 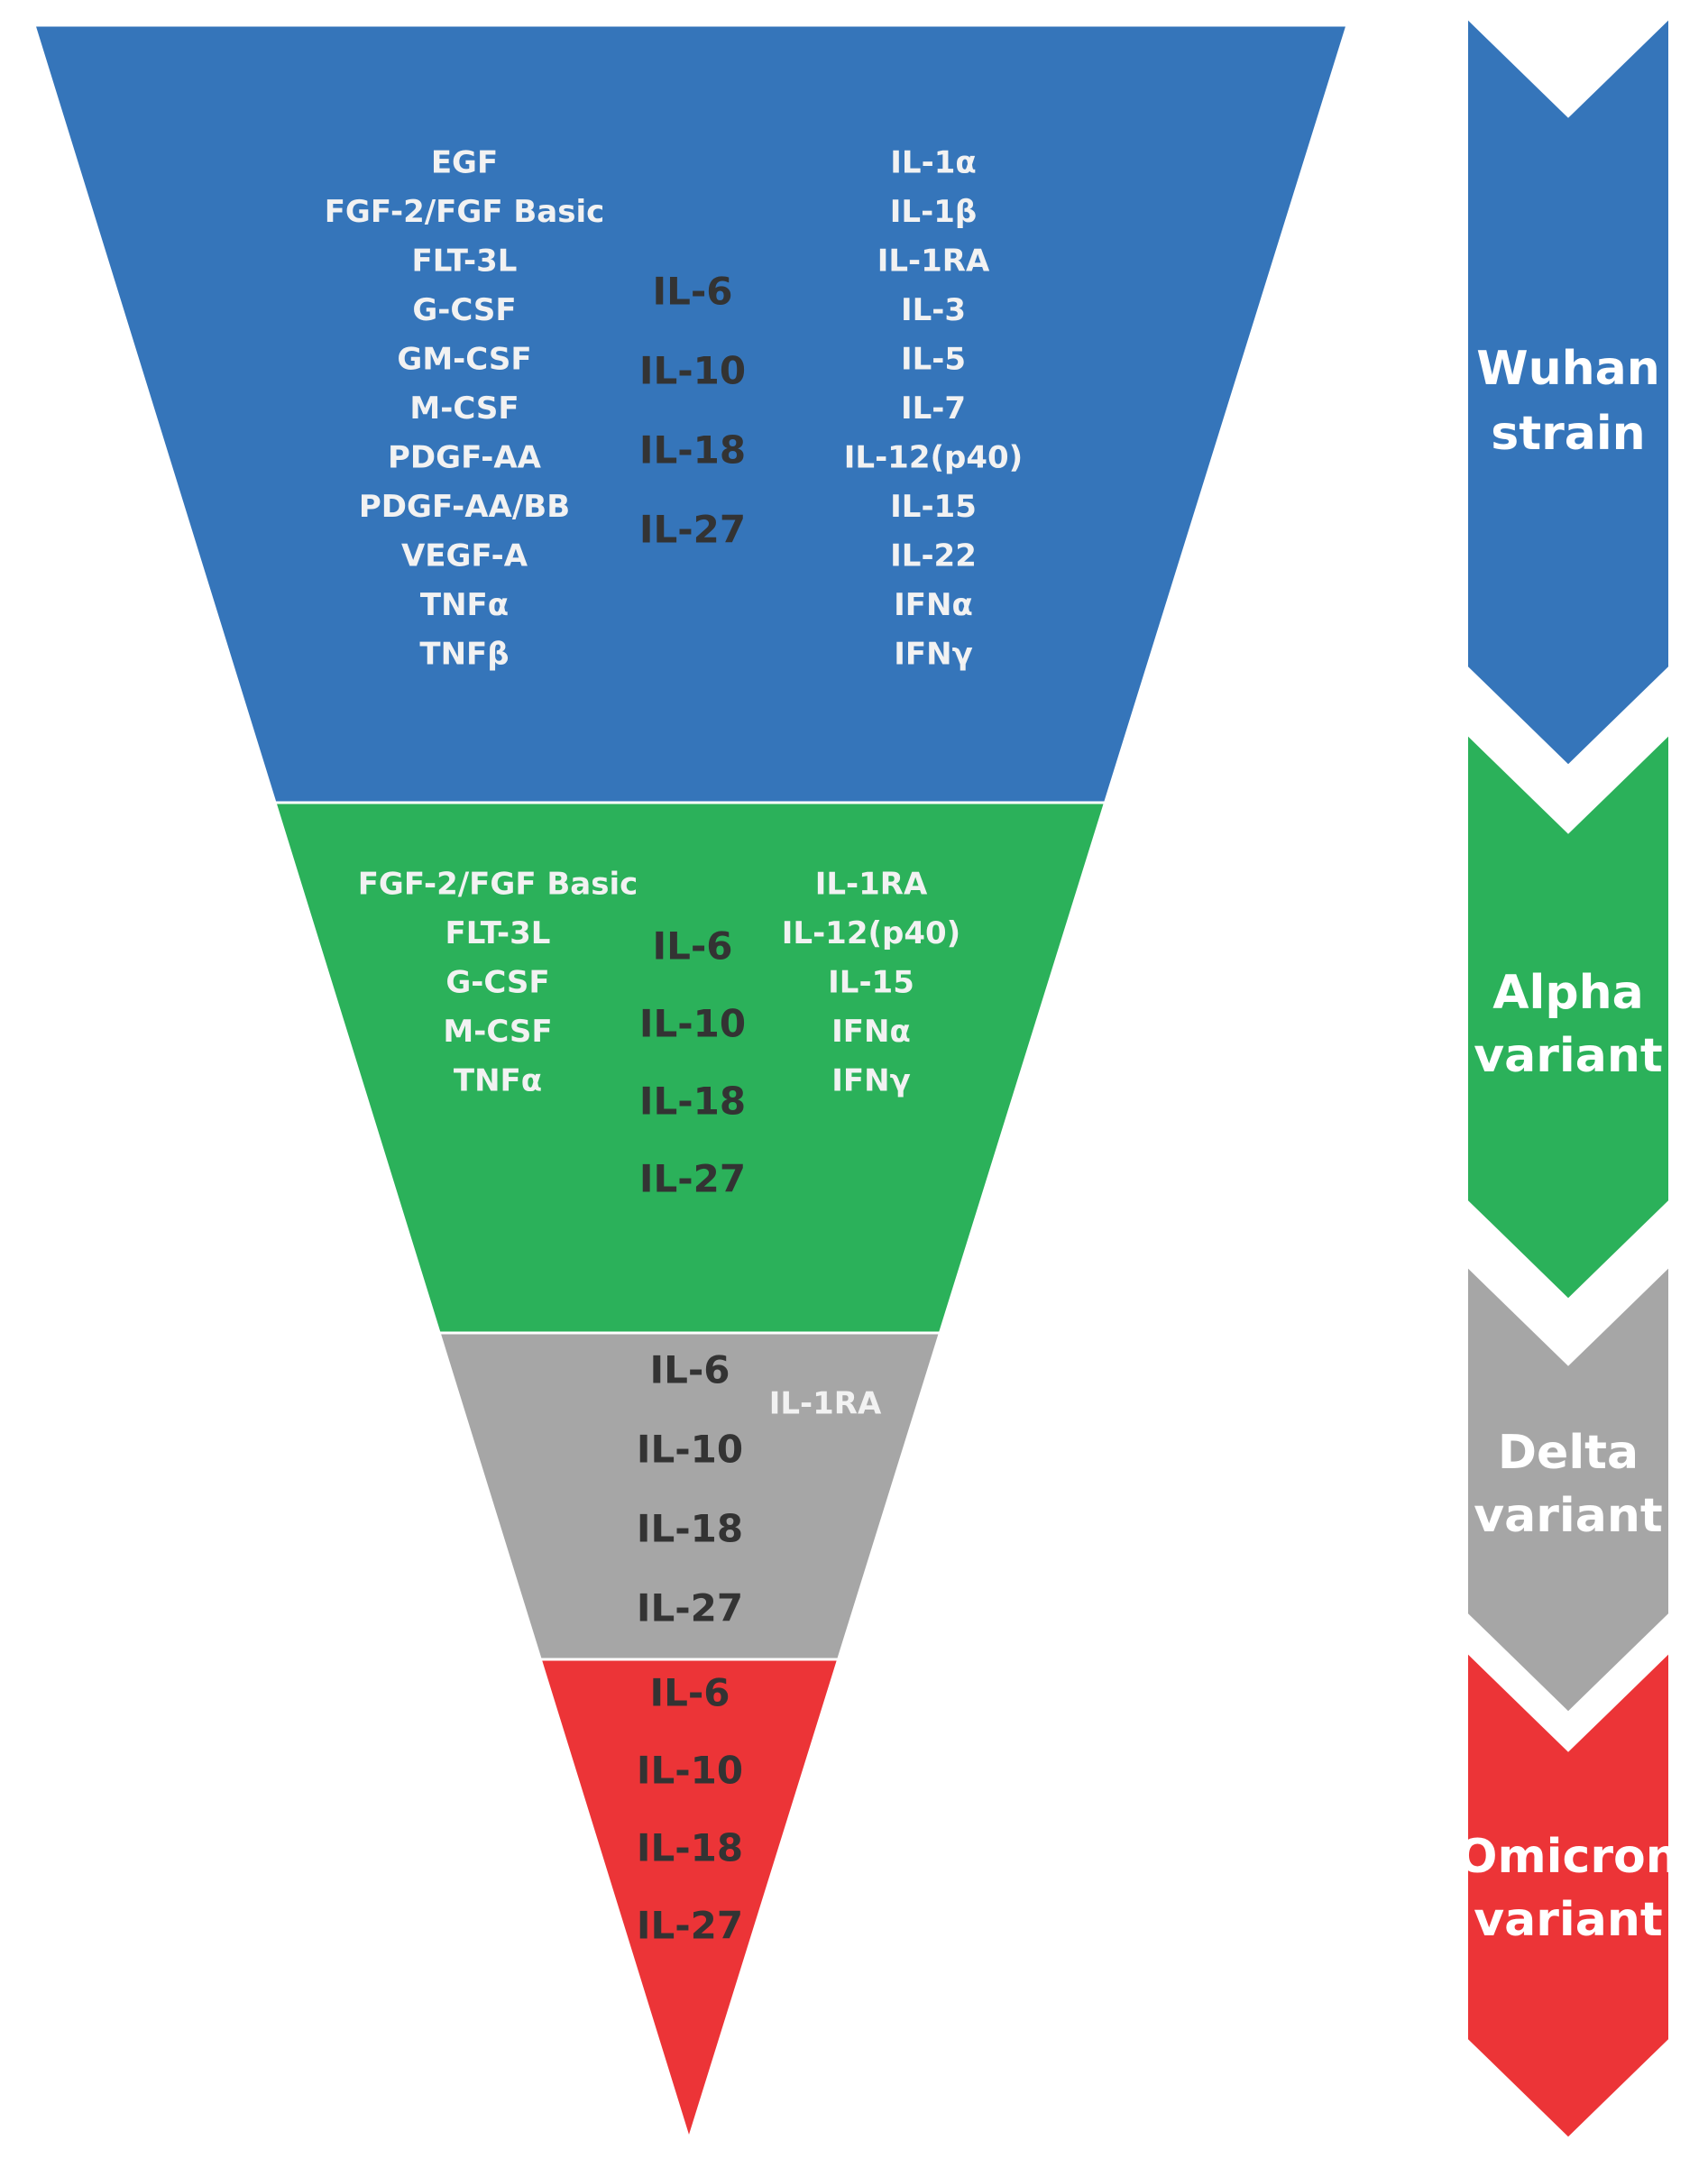 I want to click on tier-alpha-left-cytokine: G-CSF, so click(x=497, y=983).